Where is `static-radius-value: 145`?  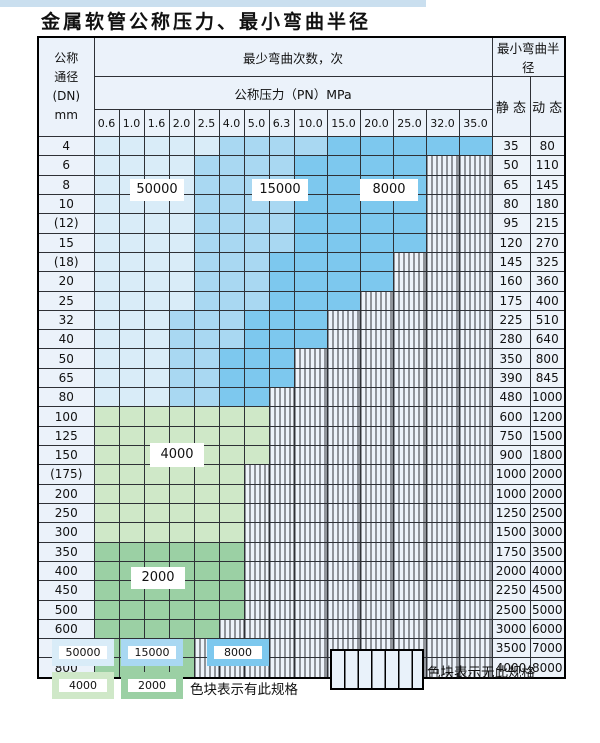
static-radius-value: 145 is located at coordinates (511, 262).